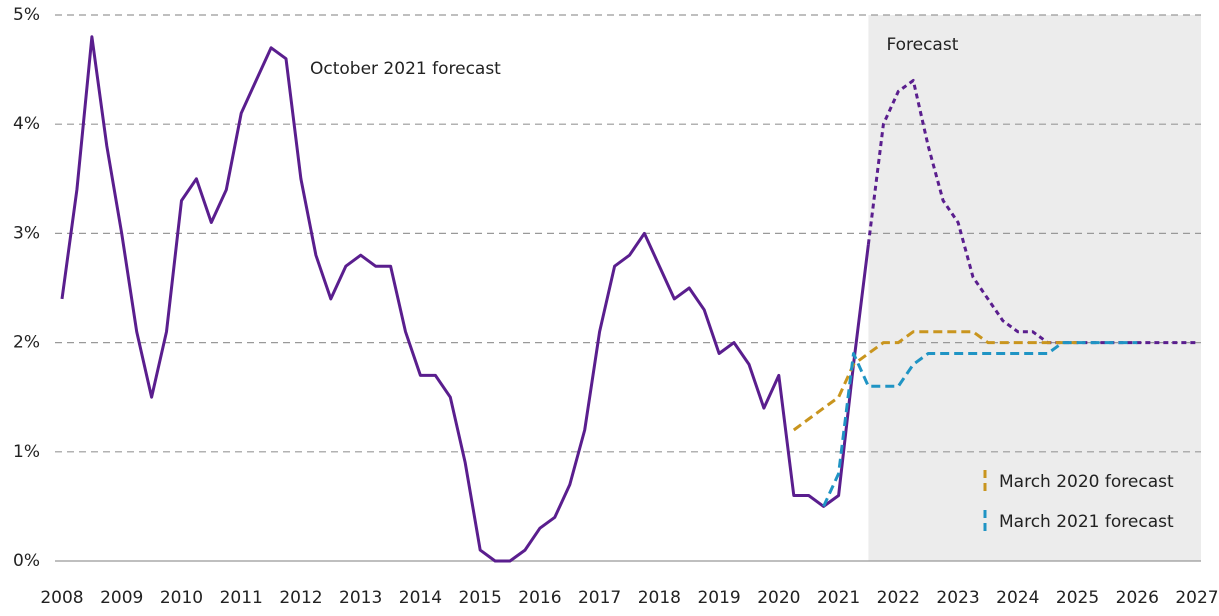  What do you see at coordinates (420, 598) in the screenshot?
I see `x-tick-label: 2014` at bounding box center [420, 598].